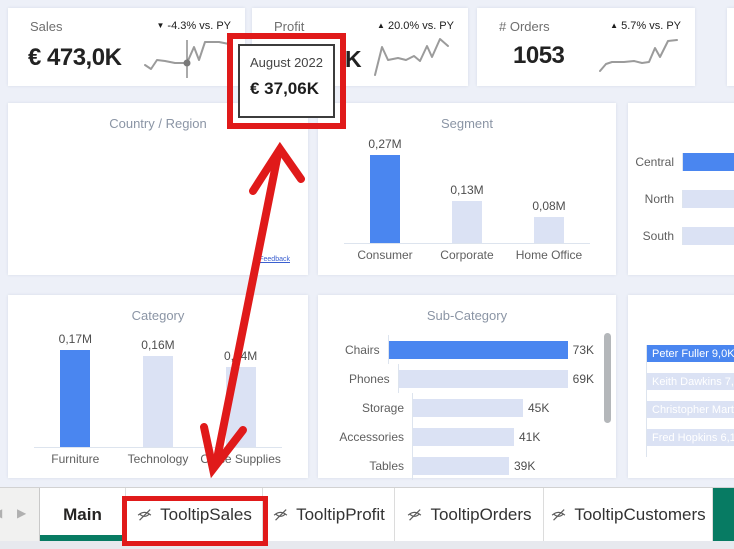 Image resolution: width=734 pixels, height=549 pixels. What do you see at coordinates (415, 26) in the screenshot?
I see `kpi-profit-trend: ▲ 20.0% vs. PY` at bounding box center [415, 26].